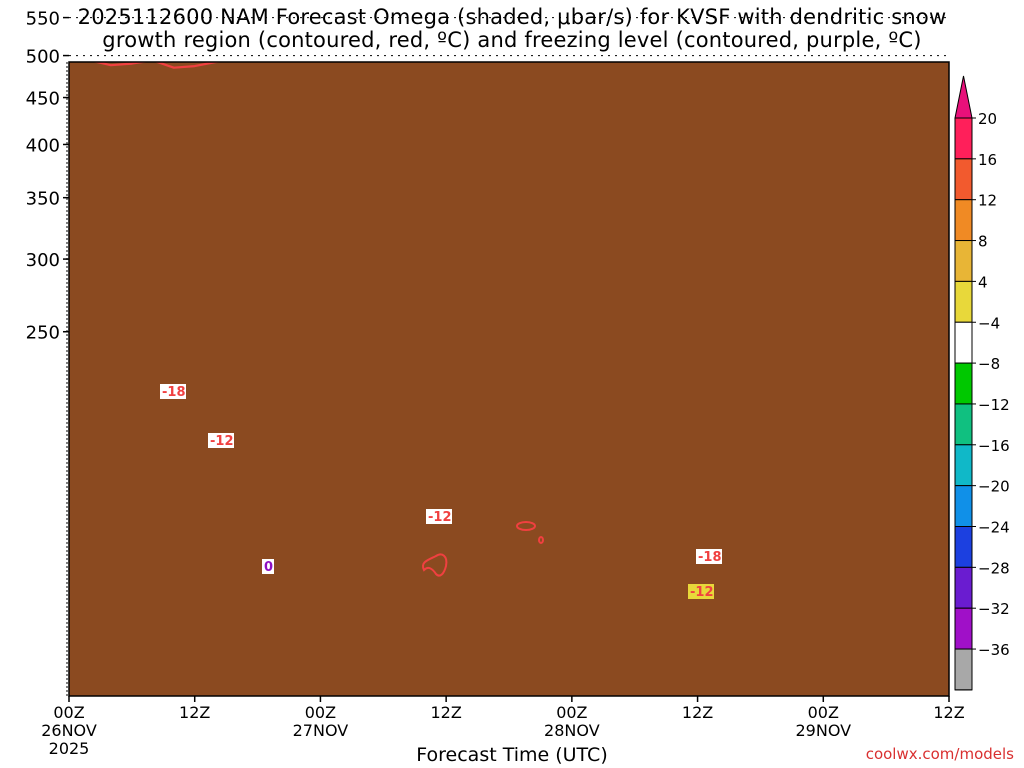  I want to click on colorbar-label-10: −24, so click(994, 528).